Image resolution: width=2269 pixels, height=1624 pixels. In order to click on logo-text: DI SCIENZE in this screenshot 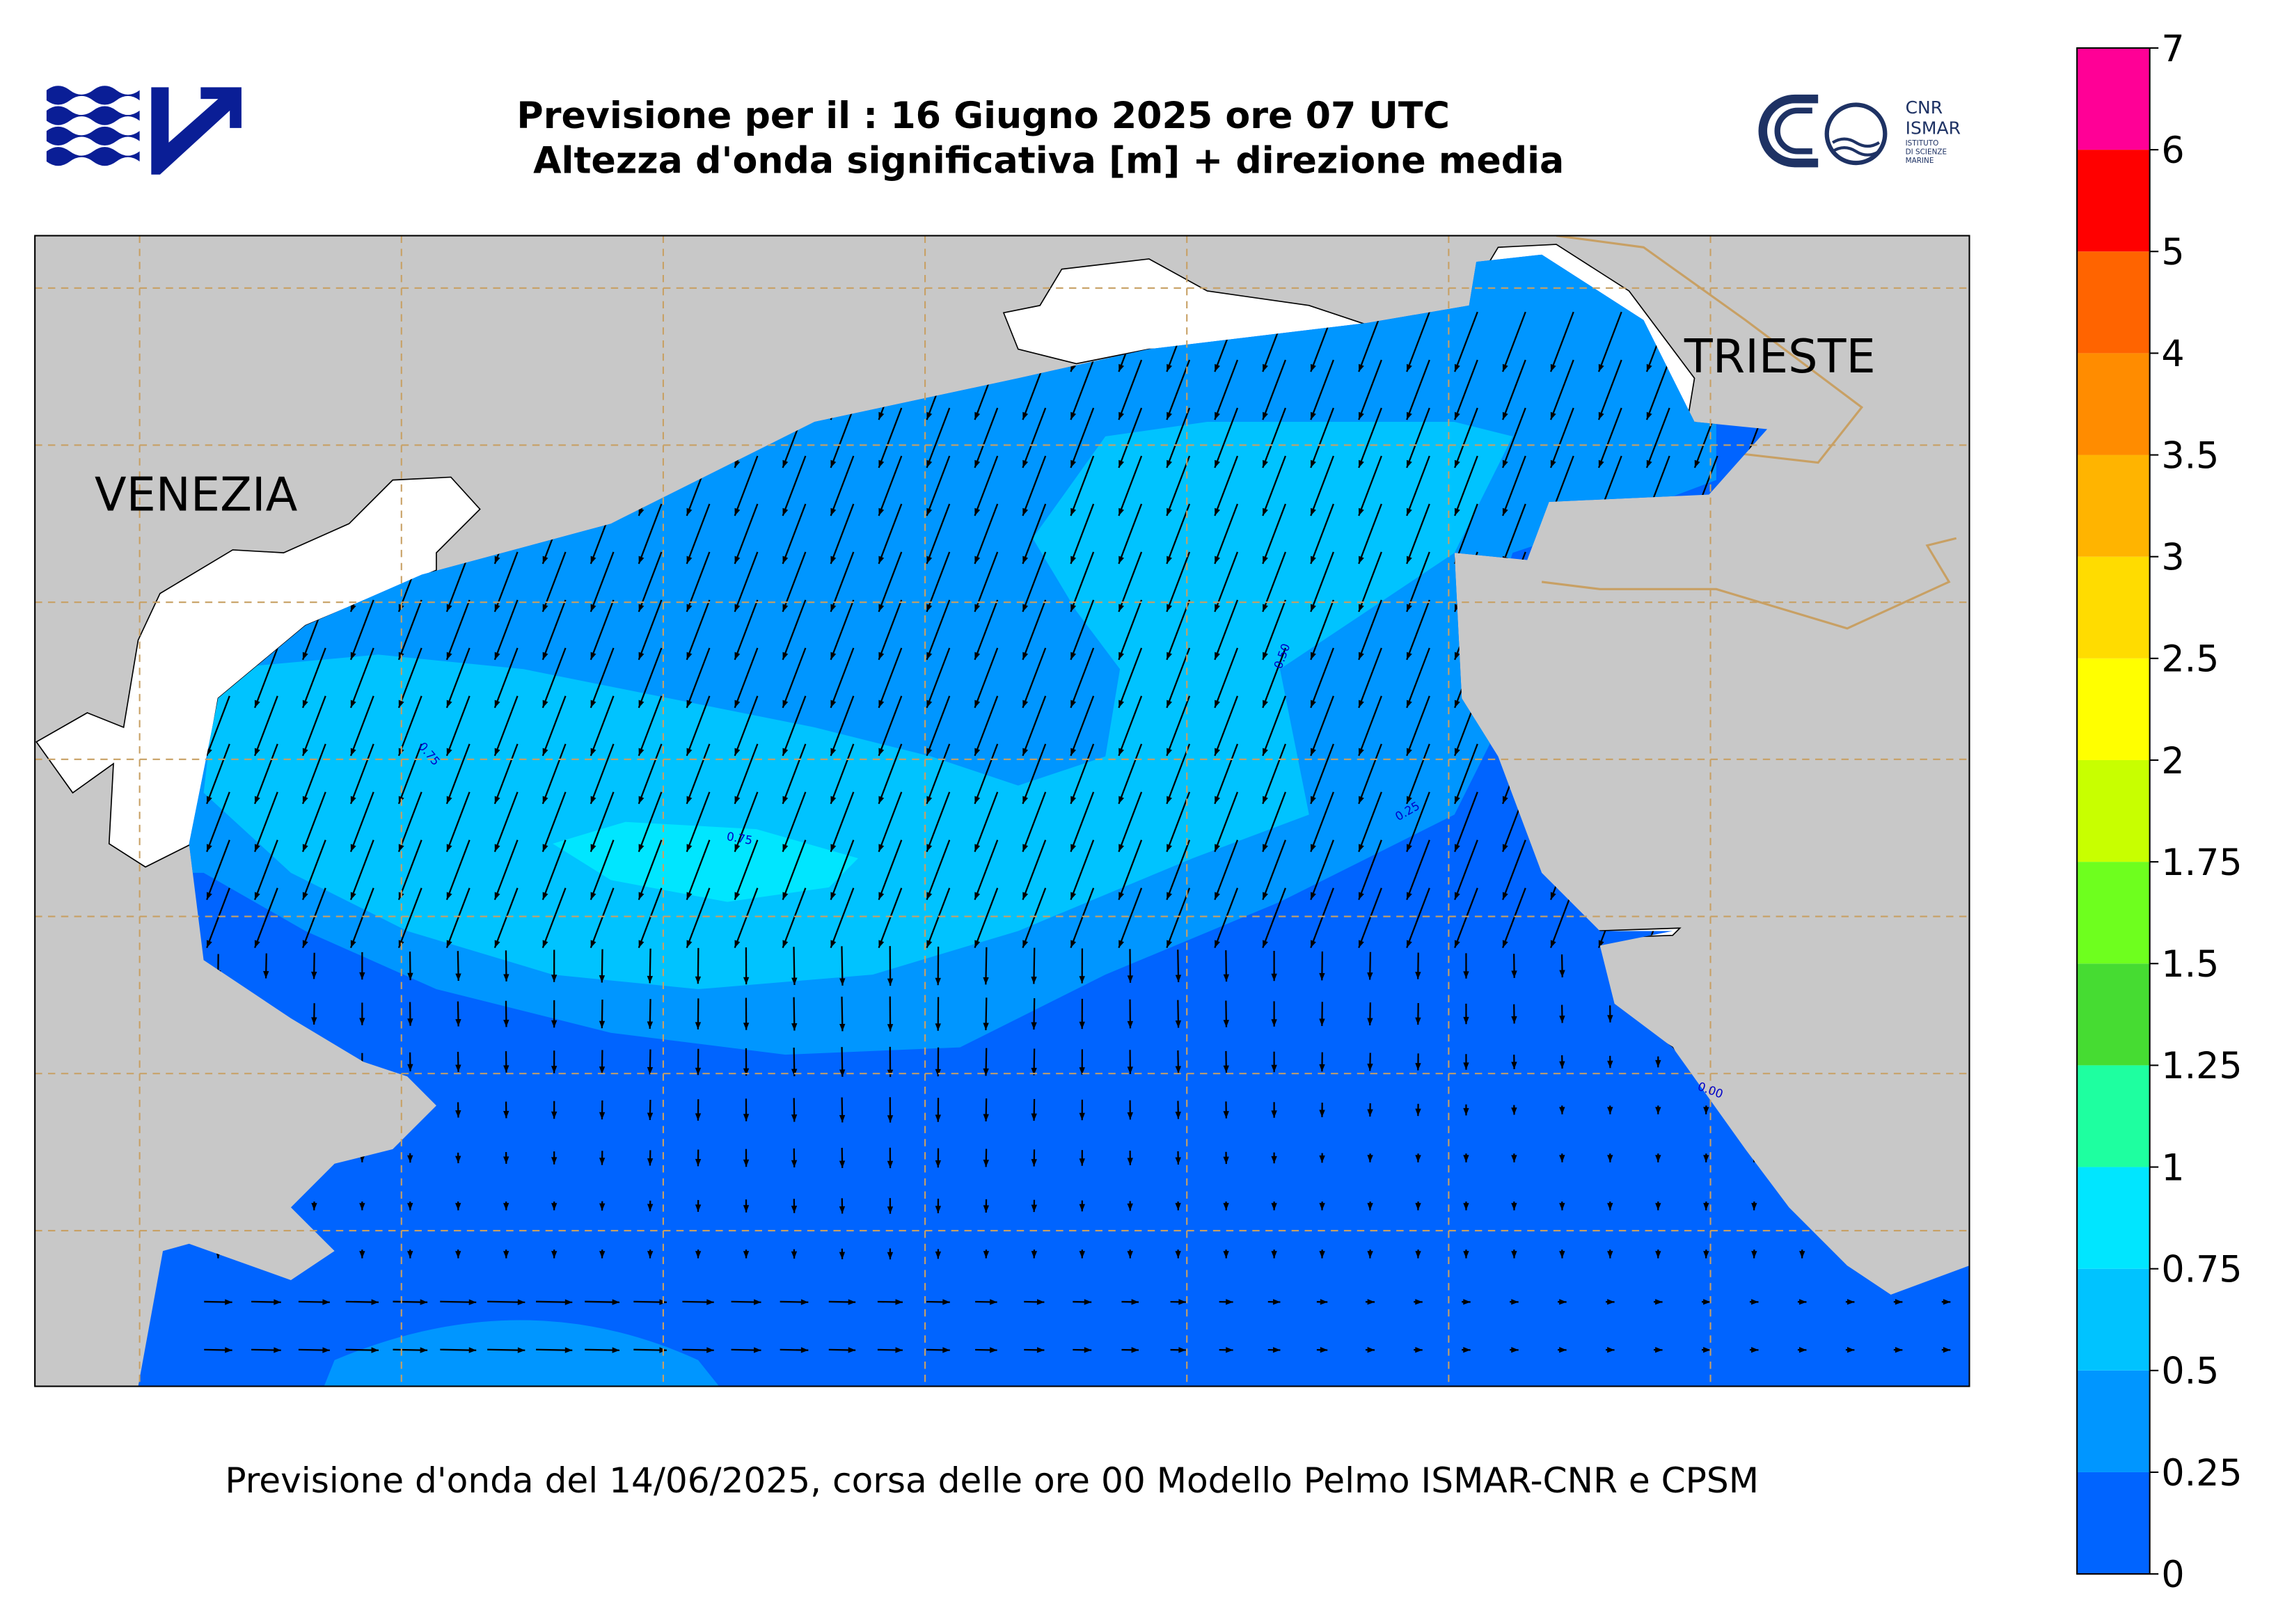, I will do `click(1927, 152)`.